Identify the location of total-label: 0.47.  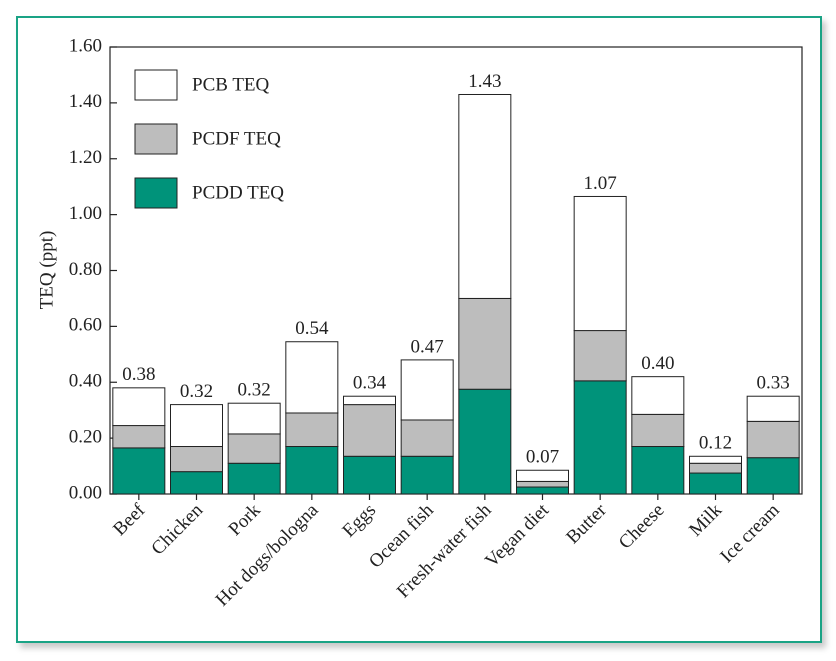
(427, 346).